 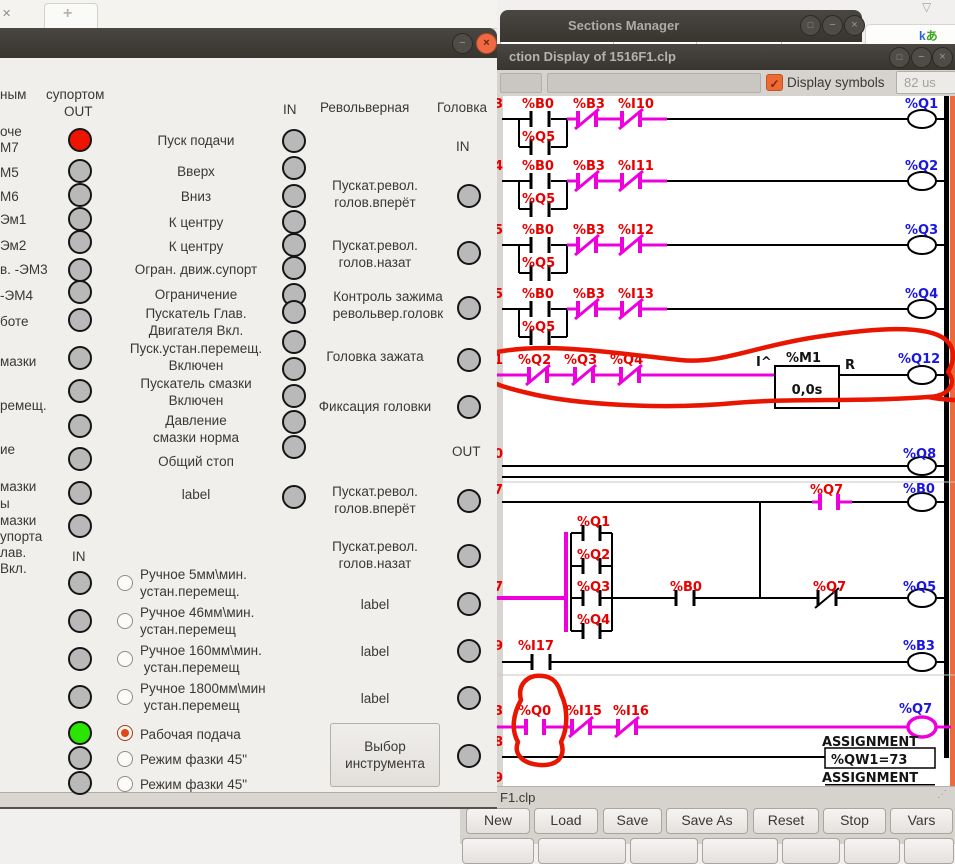 I want to click on save-button: Save, so click(x=632, y=821).